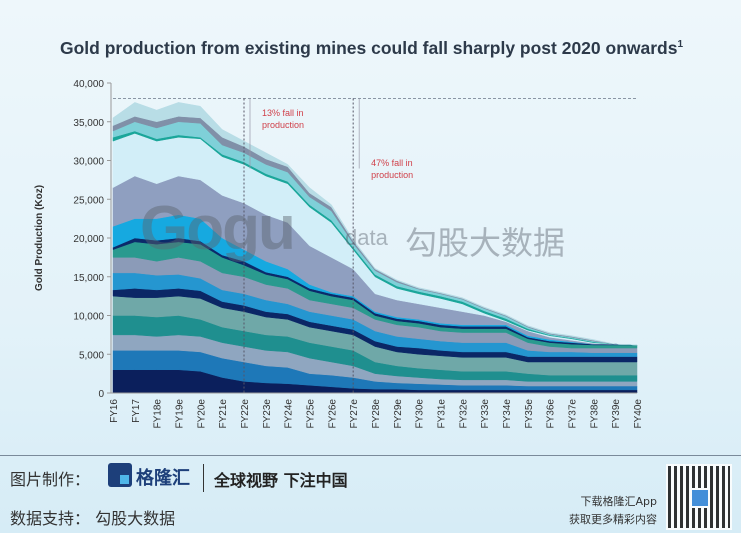 This screenshot has width=741, height=533. I want to click on x-tick-label: FY17, so click(136, 411).